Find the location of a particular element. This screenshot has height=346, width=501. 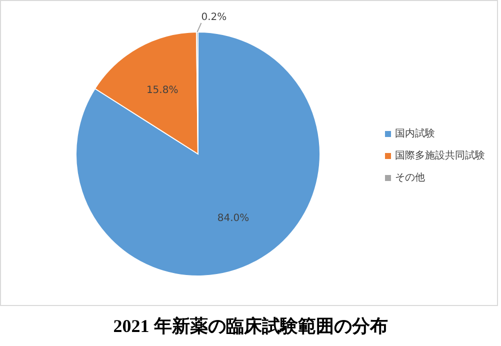

text: 2021 年新薬の臨床試験範囲の分布 is located at coordinates (250, 326).